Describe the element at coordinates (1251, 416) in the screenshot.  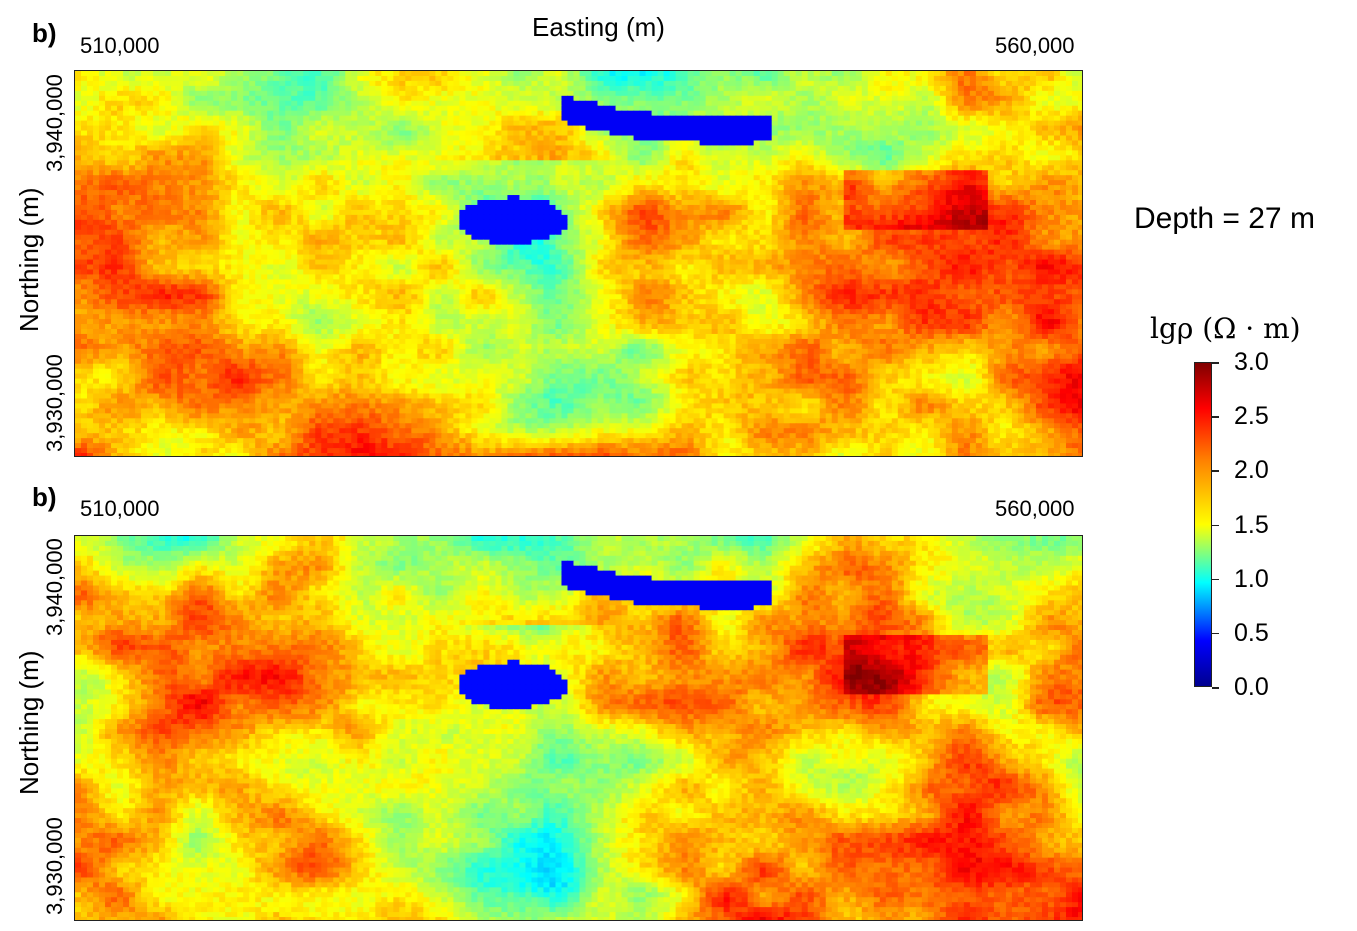
I see `colorbar-tick-label: 2.5` at that location.